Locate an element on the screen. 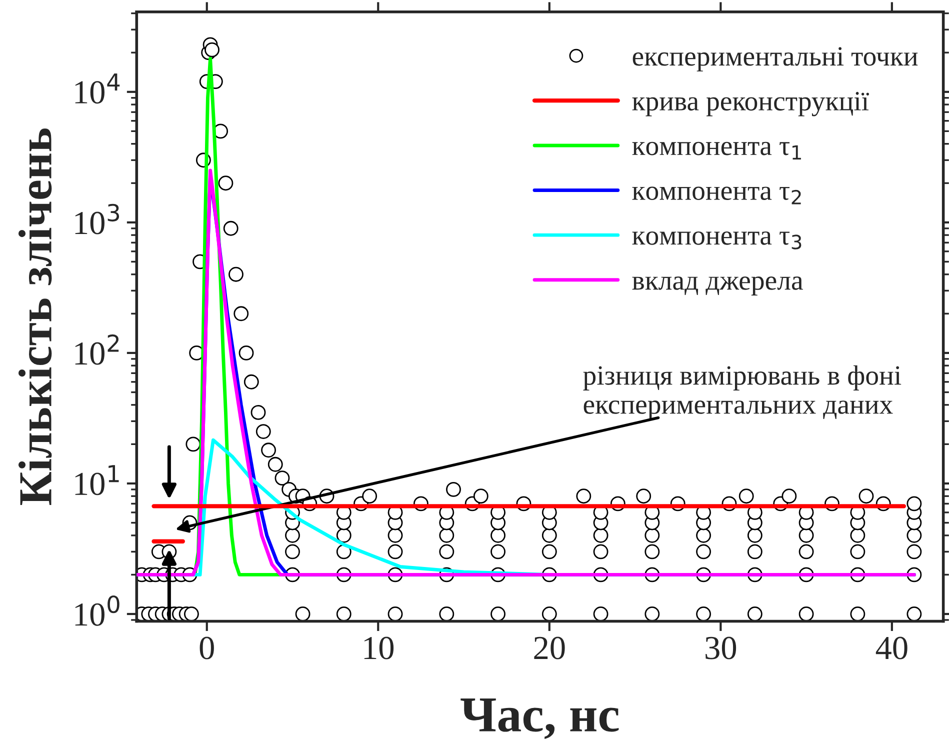 This screenshot has width=949, height=744. legend-label: вклад джерела is located at coordinates (717, 286).